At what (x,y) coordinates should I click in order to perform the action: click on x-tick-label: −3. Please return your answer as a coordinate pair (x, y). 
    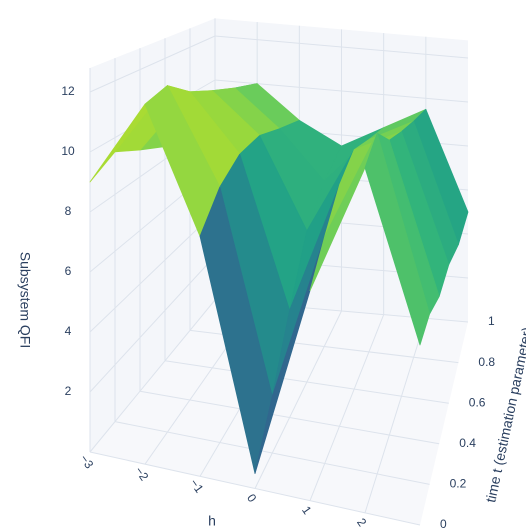
    Looking at the image, I should click on (87, 462).